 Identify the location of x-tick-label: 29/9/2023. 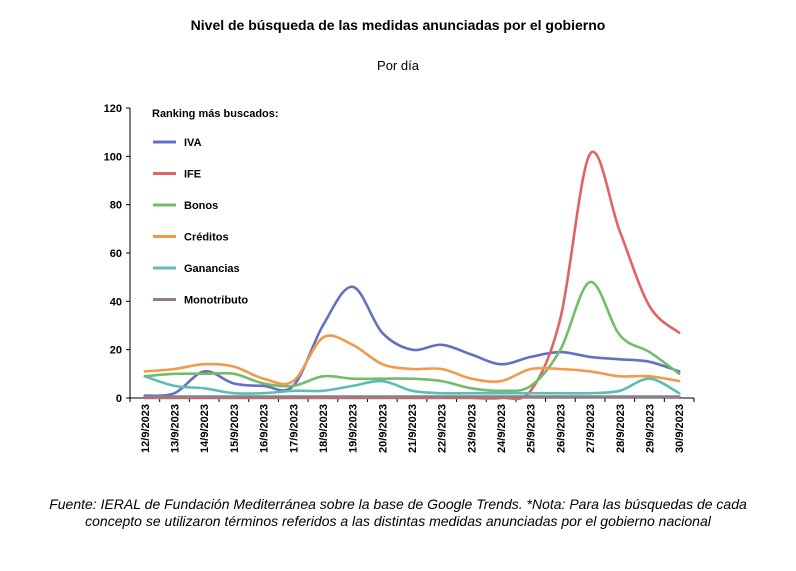
(650, 428).